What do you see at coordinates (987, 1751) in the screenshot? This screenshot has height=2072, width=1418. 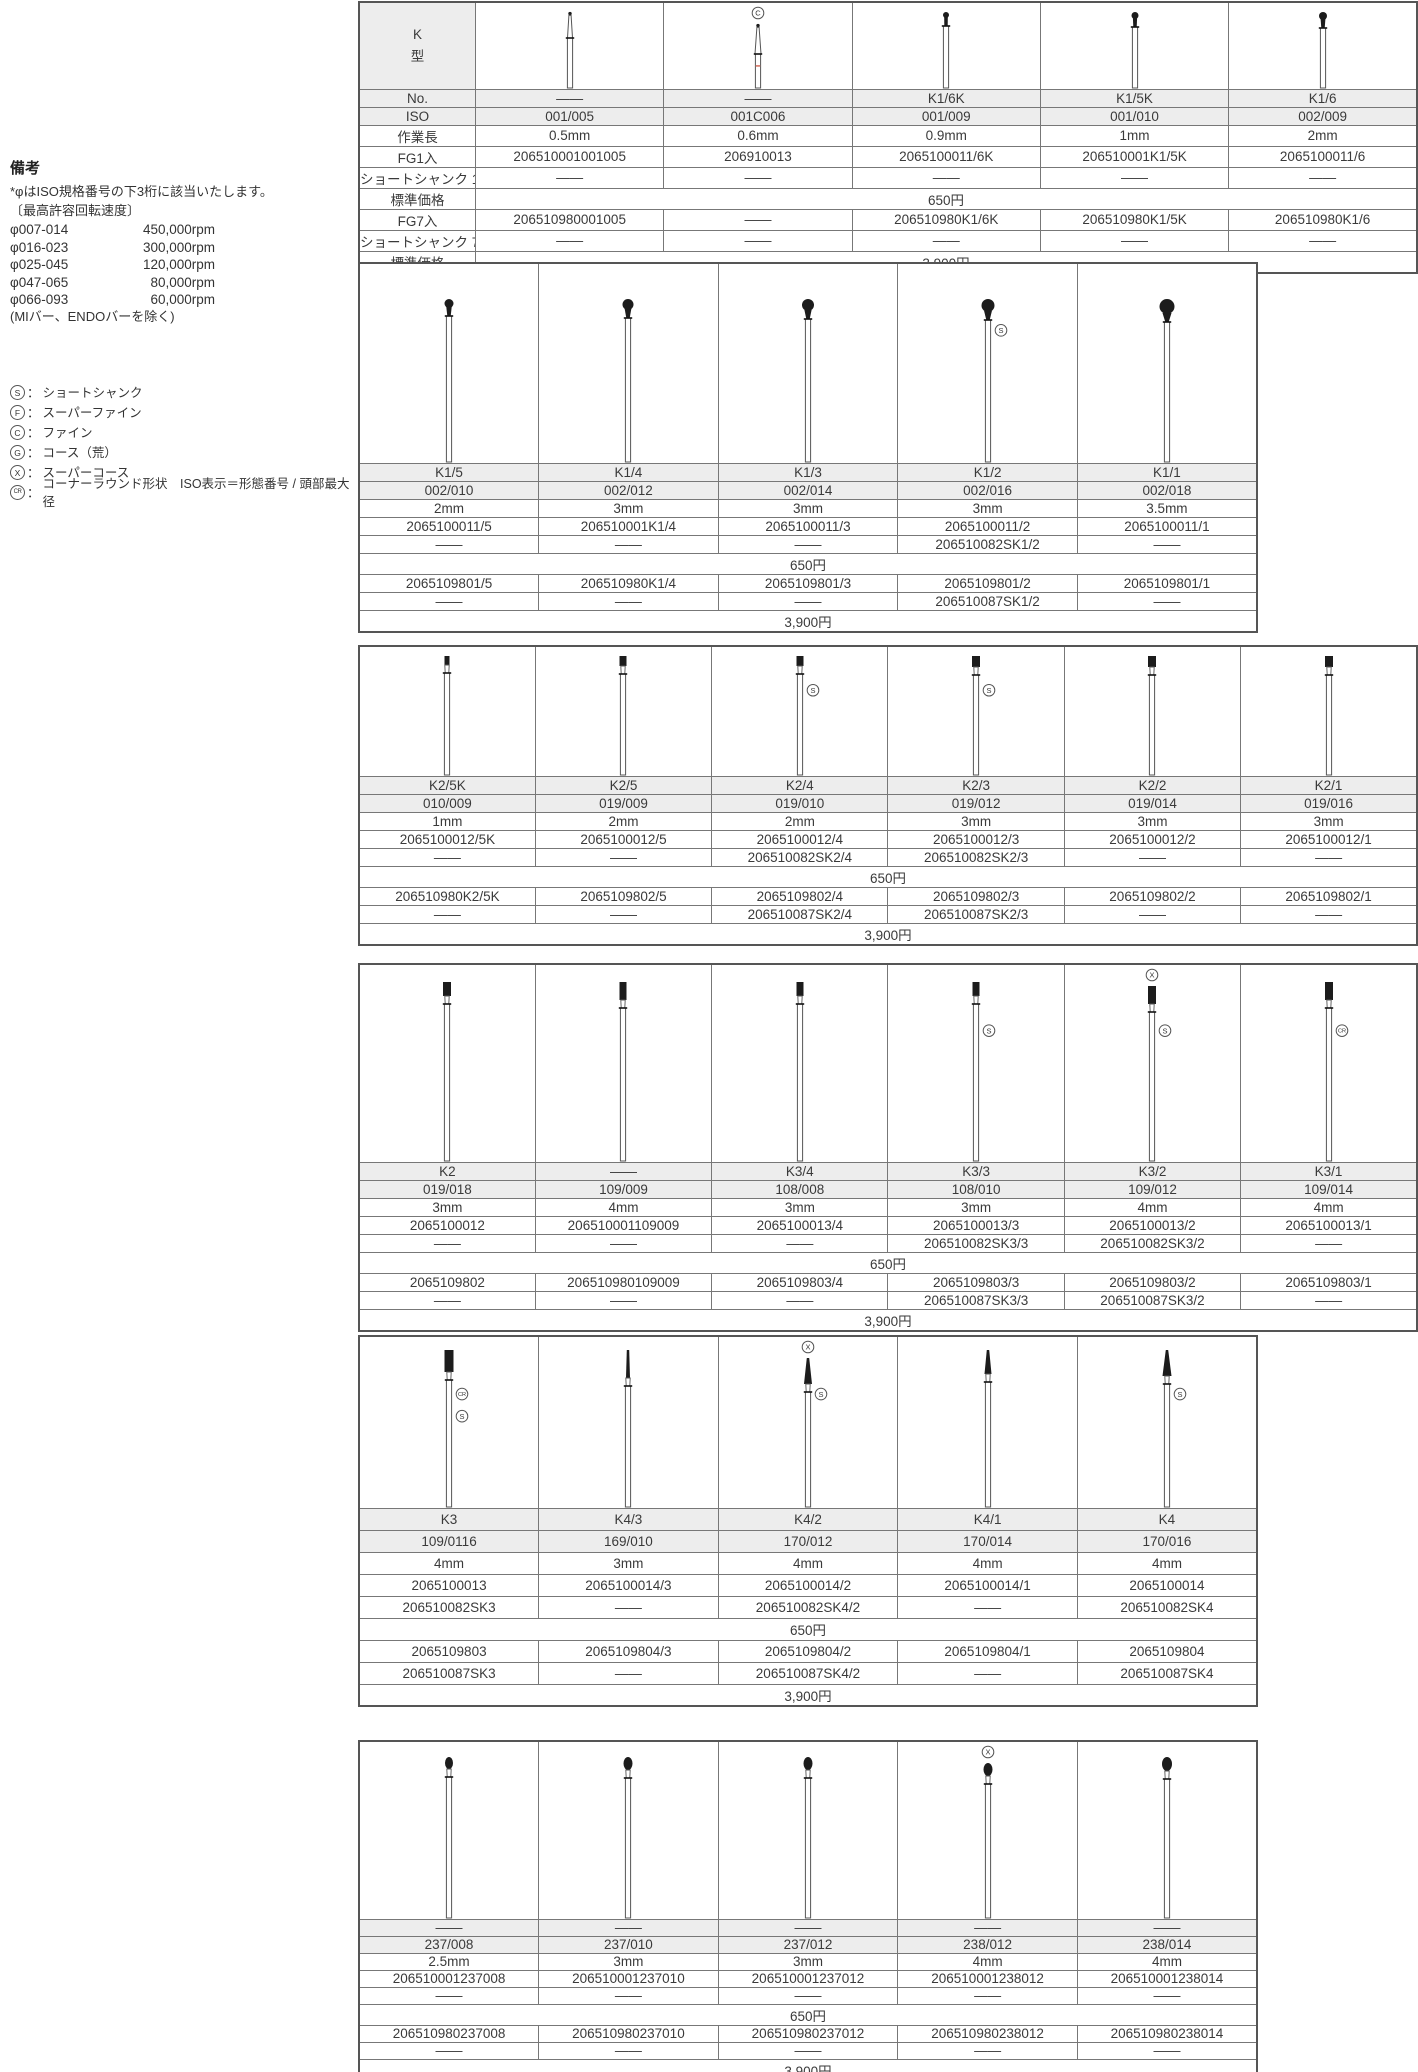 I see `svg-text: X` at bounding box center [987, 1751].